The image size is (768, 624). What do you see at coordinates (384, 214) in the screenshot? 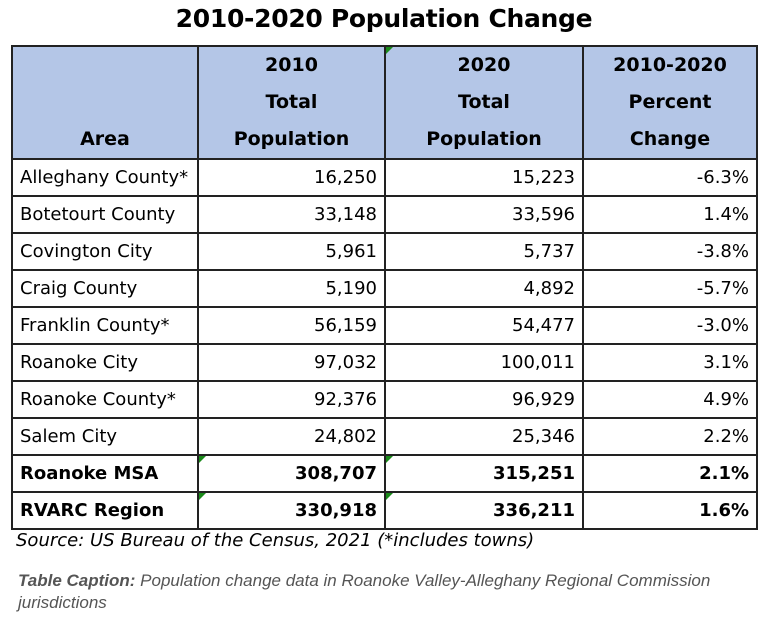
I see `table-row: Botetourt County 33,148 33,596 1.4%` at bounding box center [384, 214].